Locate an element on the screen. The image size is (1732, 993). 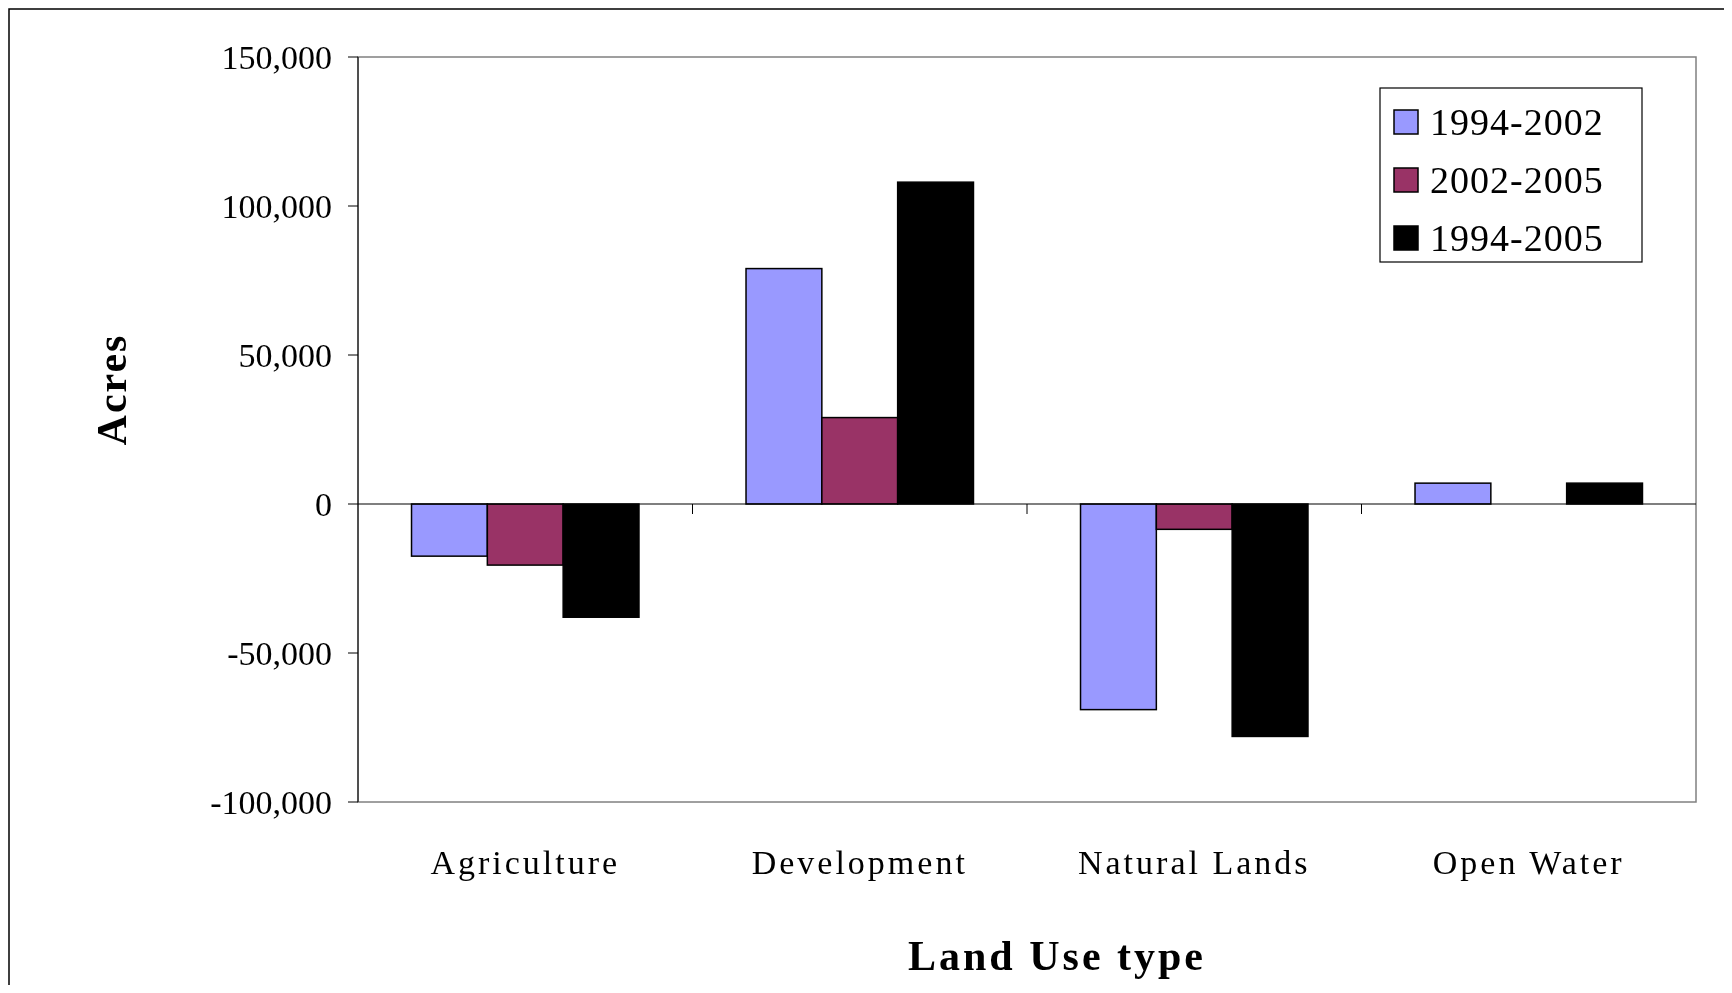
y-axis-title: Acres is located at coordinates (112, 389).